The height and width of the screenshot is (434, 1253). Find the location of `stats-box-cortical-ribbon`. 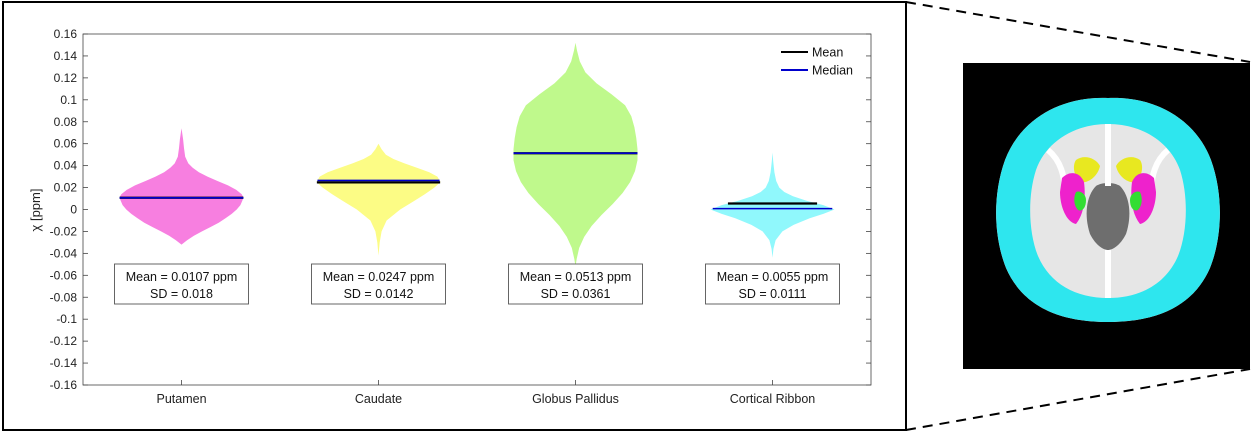

stats-box-cortical-ribbon is located at coordinates (772, 284).